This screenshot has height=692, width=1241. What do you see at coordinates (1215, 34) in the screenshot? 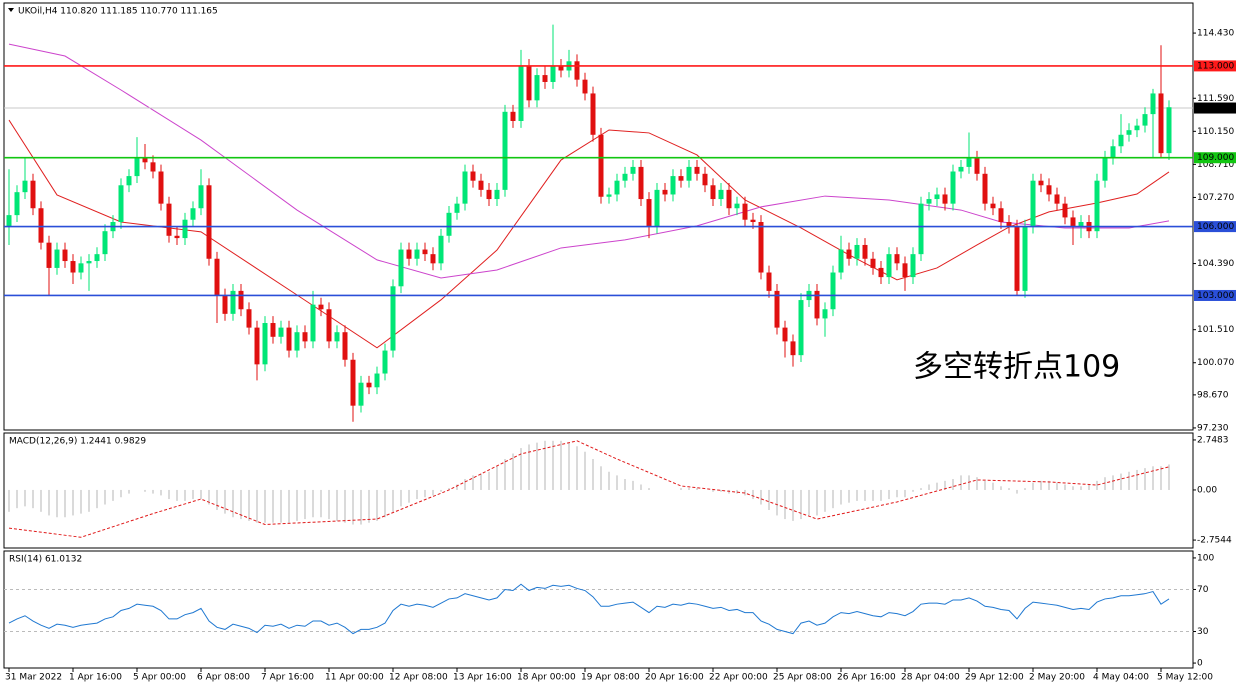
I see `y-tick-label: 114.430` at bounding box center [1215, 34].